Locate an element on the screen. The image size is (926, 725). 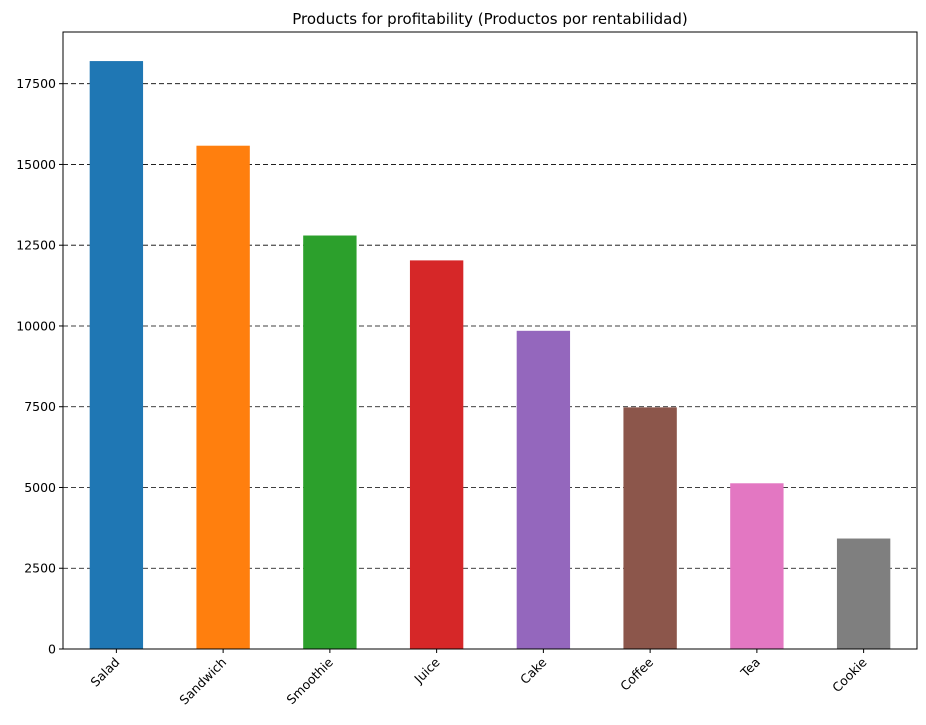
y-tick-label: 12500 is located at coordinates (36, 245).